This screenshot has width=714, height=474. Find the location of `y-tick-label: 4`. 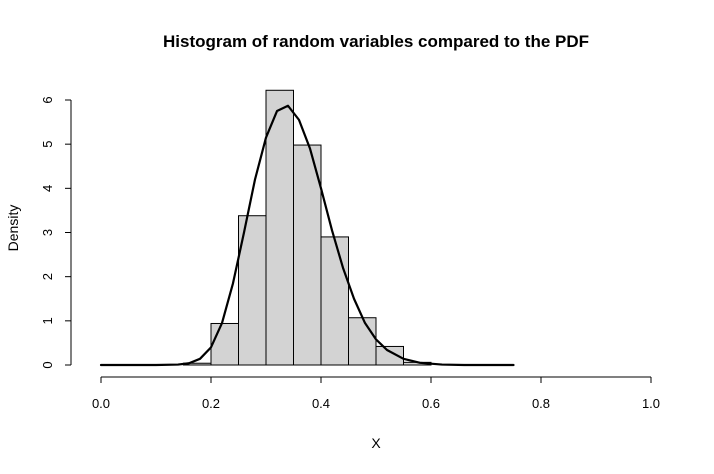

y-tick-label: 4 is located at coordinates (47, 188).